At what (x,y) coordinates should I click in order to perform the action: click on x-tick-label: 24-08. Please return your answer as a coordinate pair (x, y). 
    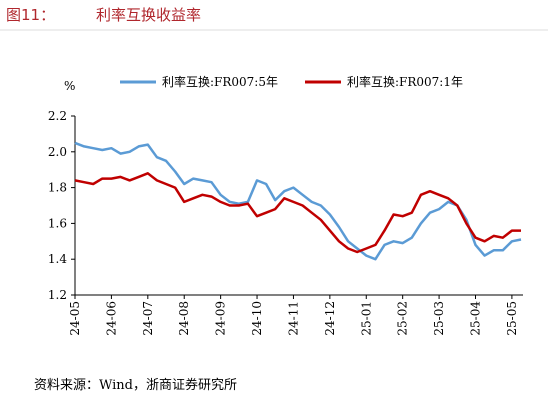
    Looking at the image, I should click on (184, 318).